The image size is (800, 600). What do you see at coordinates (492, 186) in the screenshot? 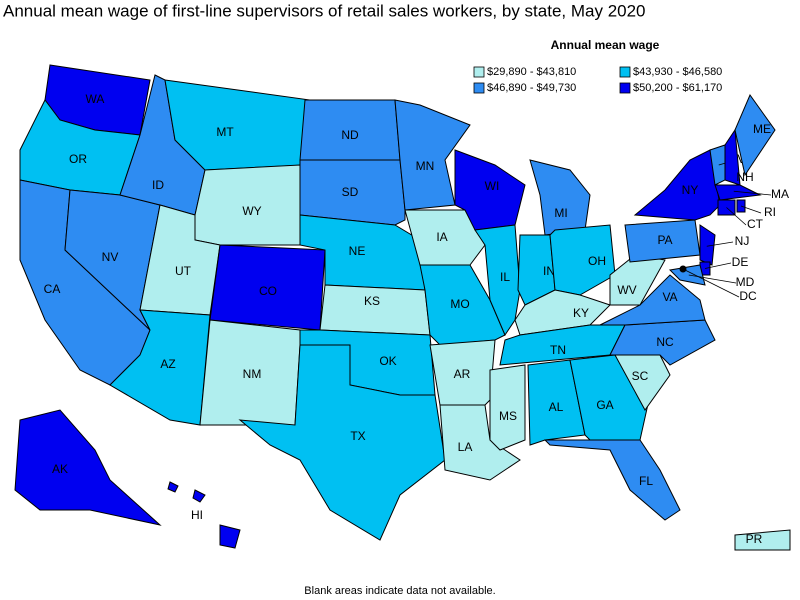
I see `state-label: WI` at bounding box center [492, 186].